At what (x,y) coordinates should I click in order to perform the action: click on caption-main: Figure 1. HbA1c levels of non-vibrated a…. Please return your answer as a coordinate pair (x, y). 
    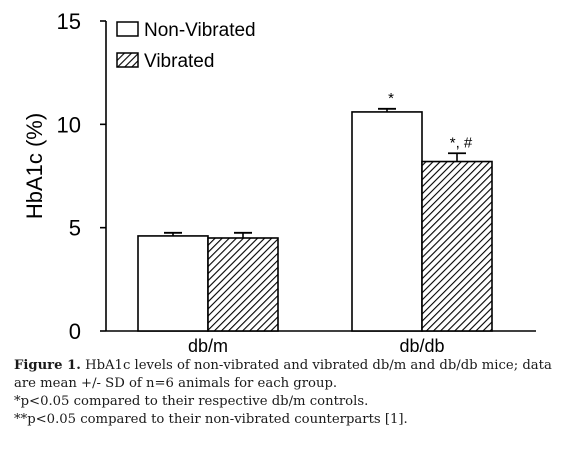
    Looking at the image, I should click on (292, 375).